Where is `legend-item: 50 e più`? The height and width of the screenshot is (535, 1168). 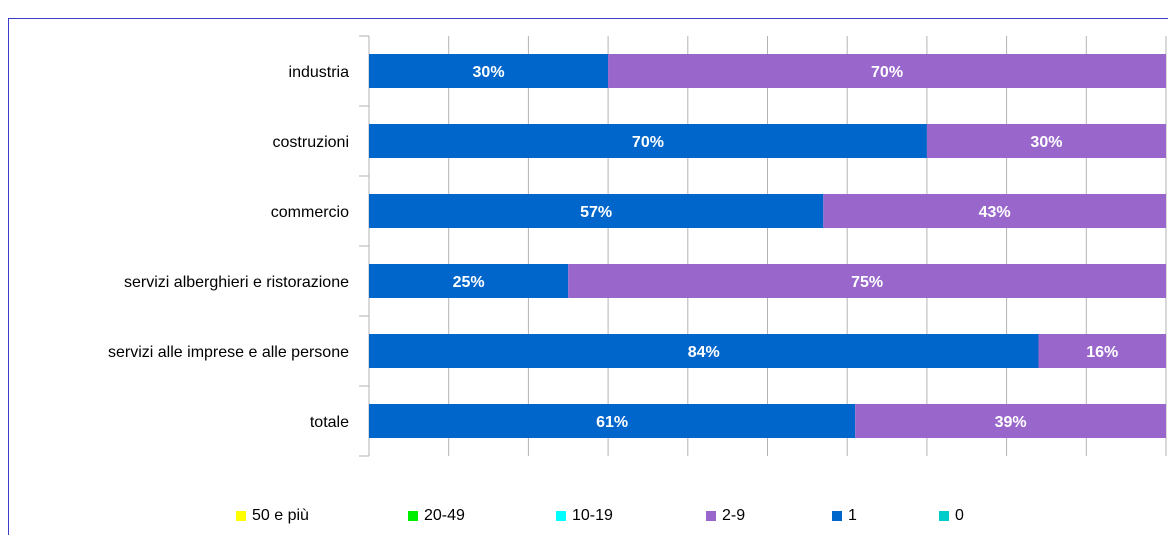 legend-item: 50 e più is located at coordinates (272, 516).